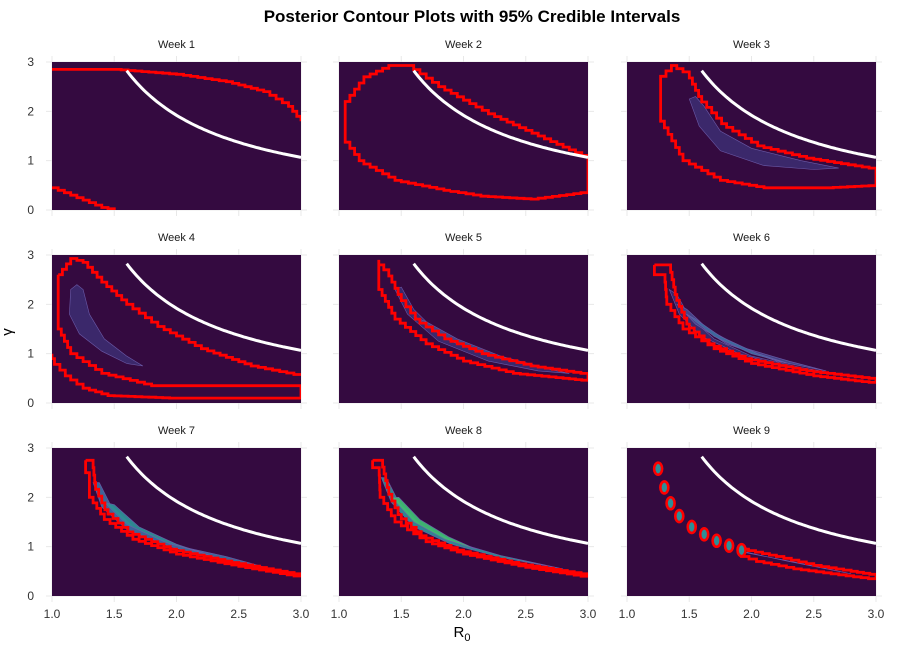  I want to click on panel-5: Week 5, so click(463, 320).